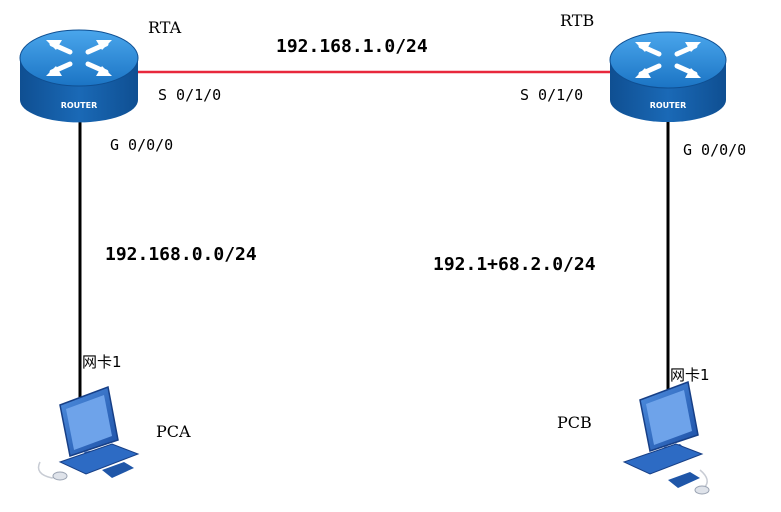 The width and height of the screenshot is (781, 512). I want to click on pca-host-name: PCA, so click(173, 431).